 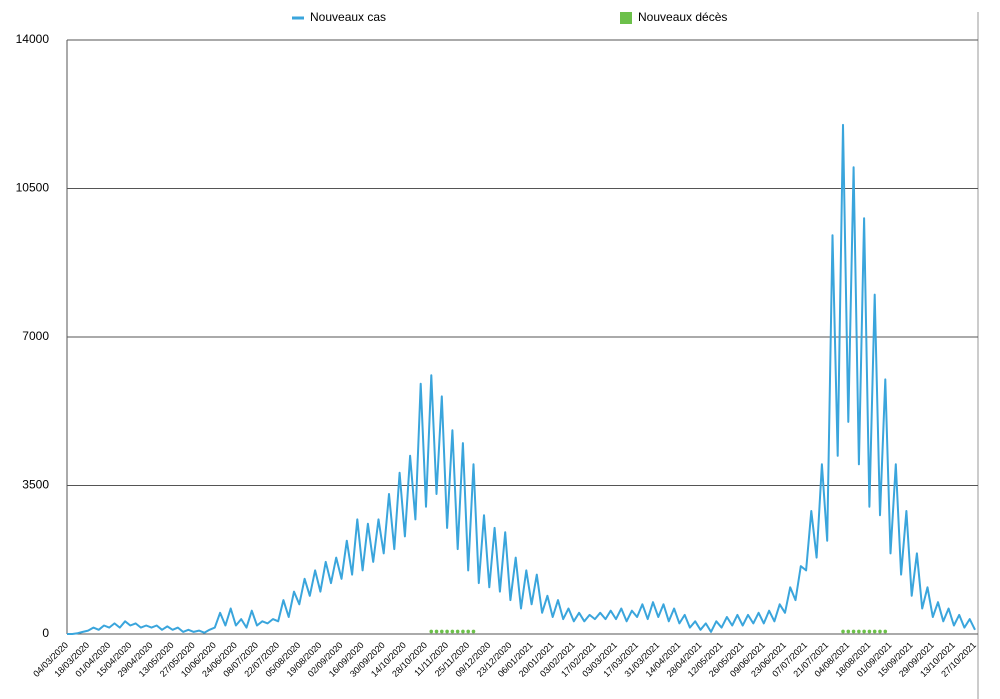 What do you see at coordinates (626, 18) in the screenshot?
I see `legend-swatch` at bounding box center [626, 18].